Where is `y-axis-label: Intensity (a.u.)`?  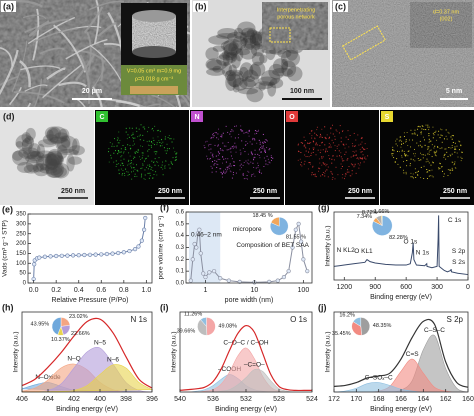 y-axis-label: Intensity (a.u.) is located at coordinates (328, 351).